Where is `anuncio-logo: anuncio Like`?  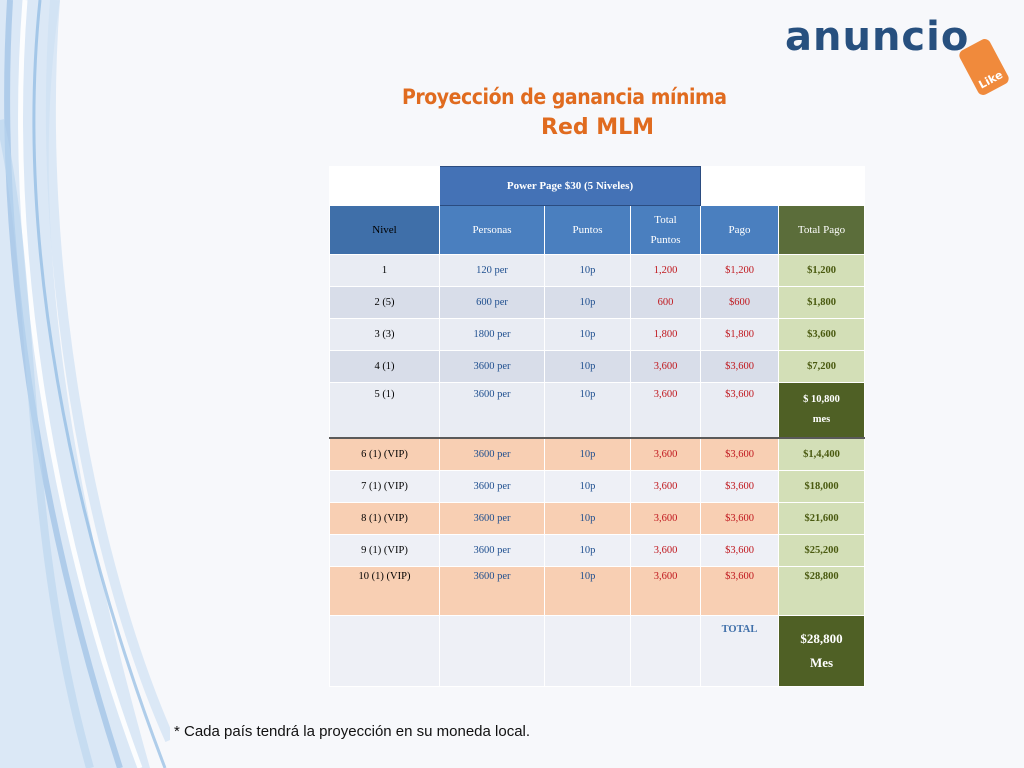 anuncio-logo: anuncio Like is located at coordinates (902, 59).